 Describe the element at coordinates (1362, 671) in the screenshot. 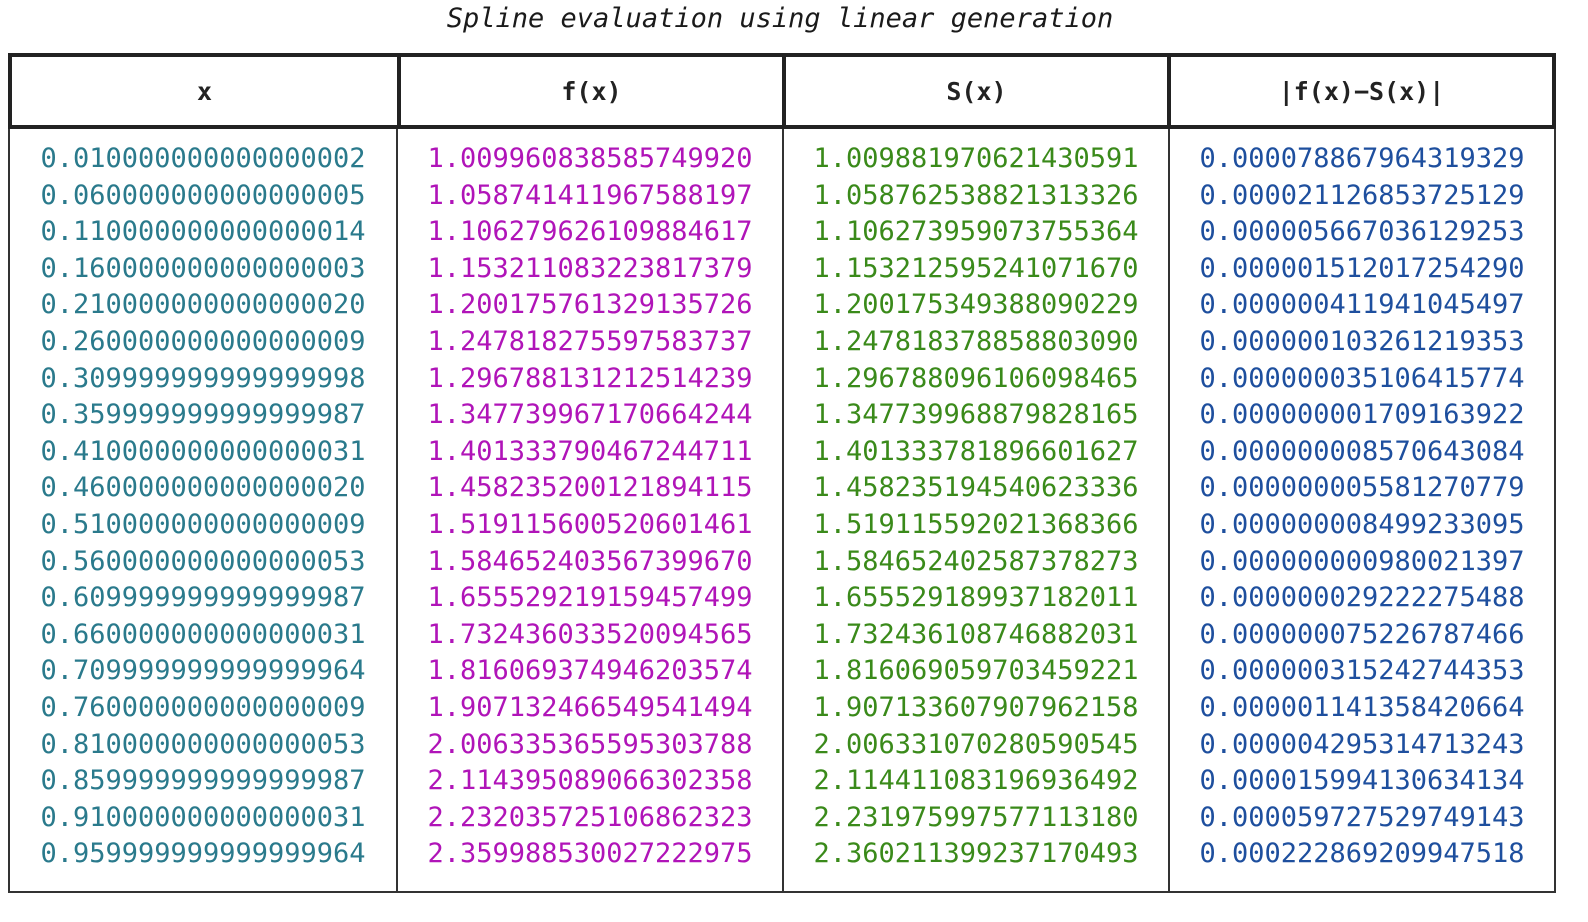

I see `error-value-cell: 0.000000315242744353` at that location.